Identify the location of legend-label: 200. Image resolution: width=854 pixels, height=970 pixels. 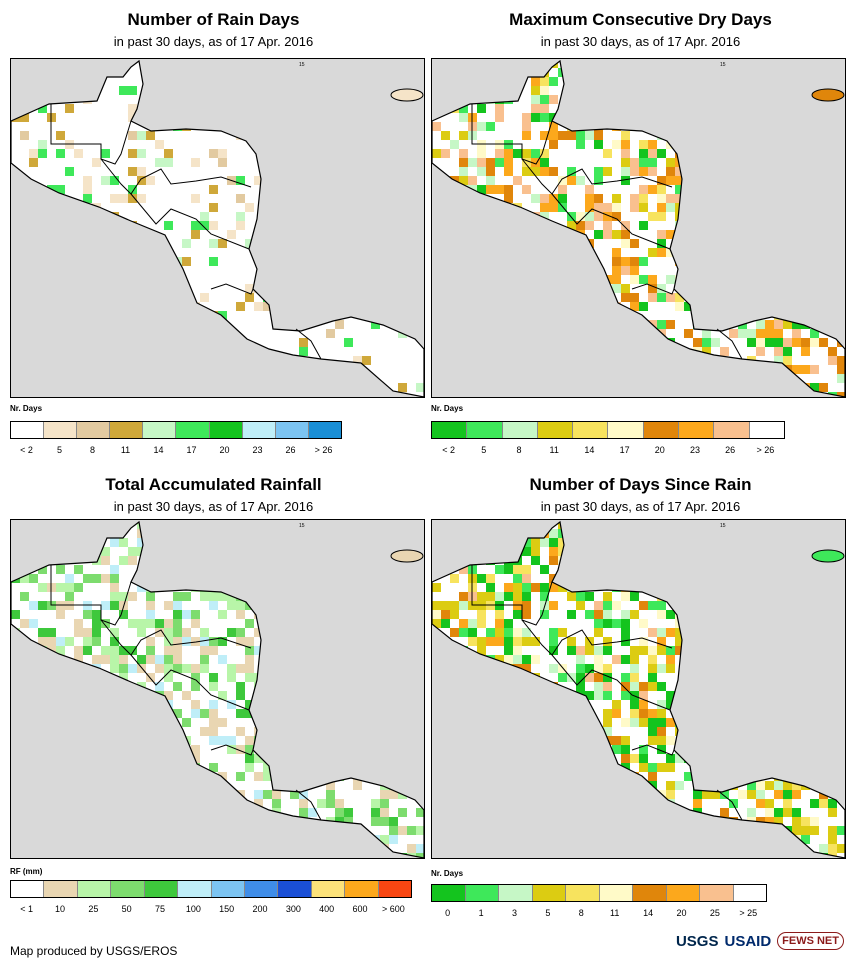
(260, 909).